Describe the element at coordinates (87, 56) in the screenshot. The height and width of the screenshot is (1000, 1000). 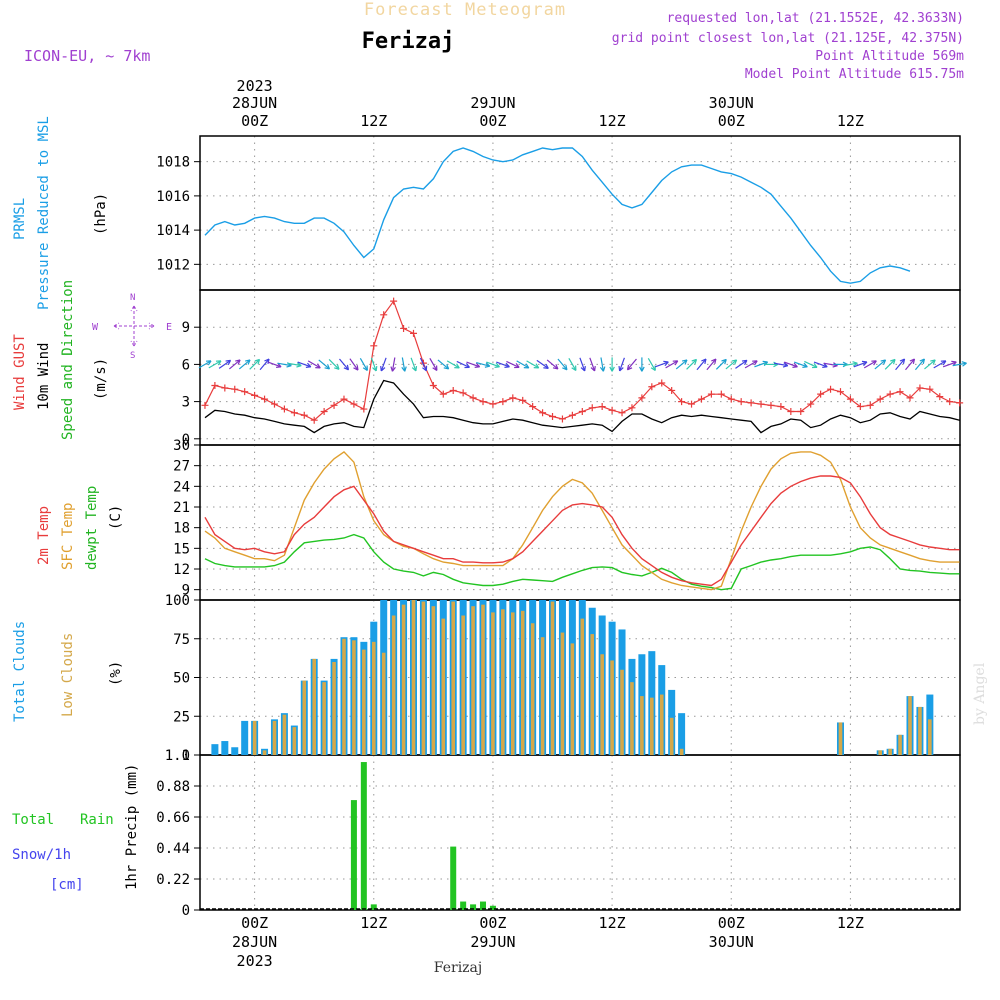
I see `model-label: ICON-EU, ~ 7km` at that location.